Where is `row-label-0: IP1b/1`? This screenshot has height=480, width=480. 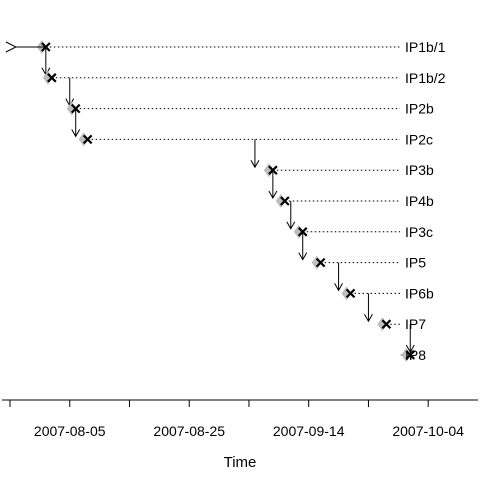
row-label-0: IP1b/1 is located at coordinates (425, 47).